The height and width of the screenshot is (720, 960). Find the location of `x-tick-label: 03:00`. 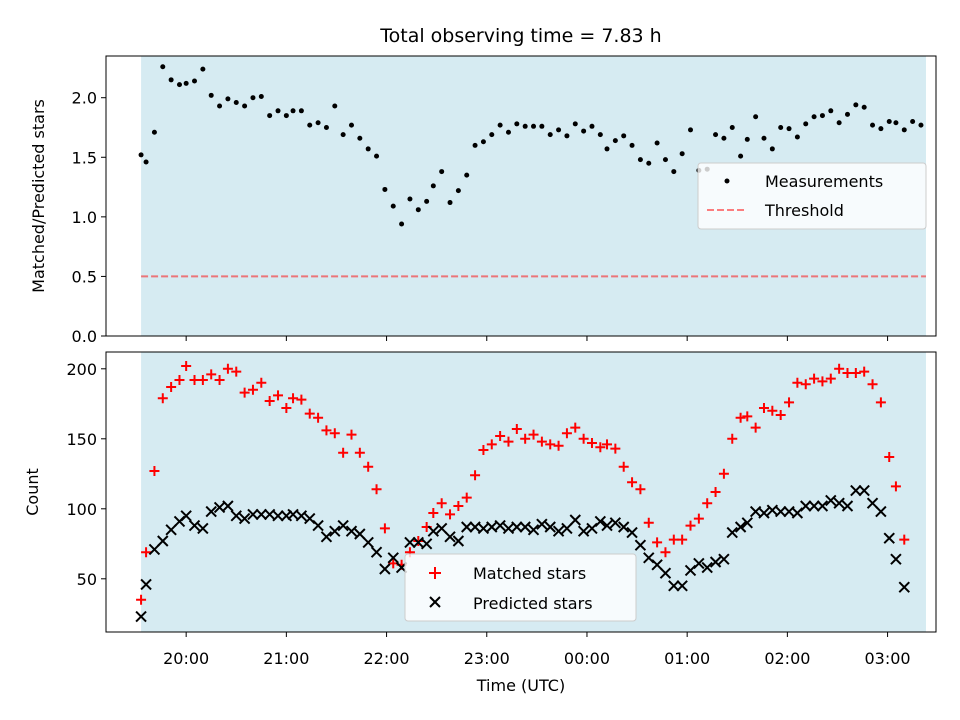

x-tick-label: 03:00 is located at coordinates (888, 658).